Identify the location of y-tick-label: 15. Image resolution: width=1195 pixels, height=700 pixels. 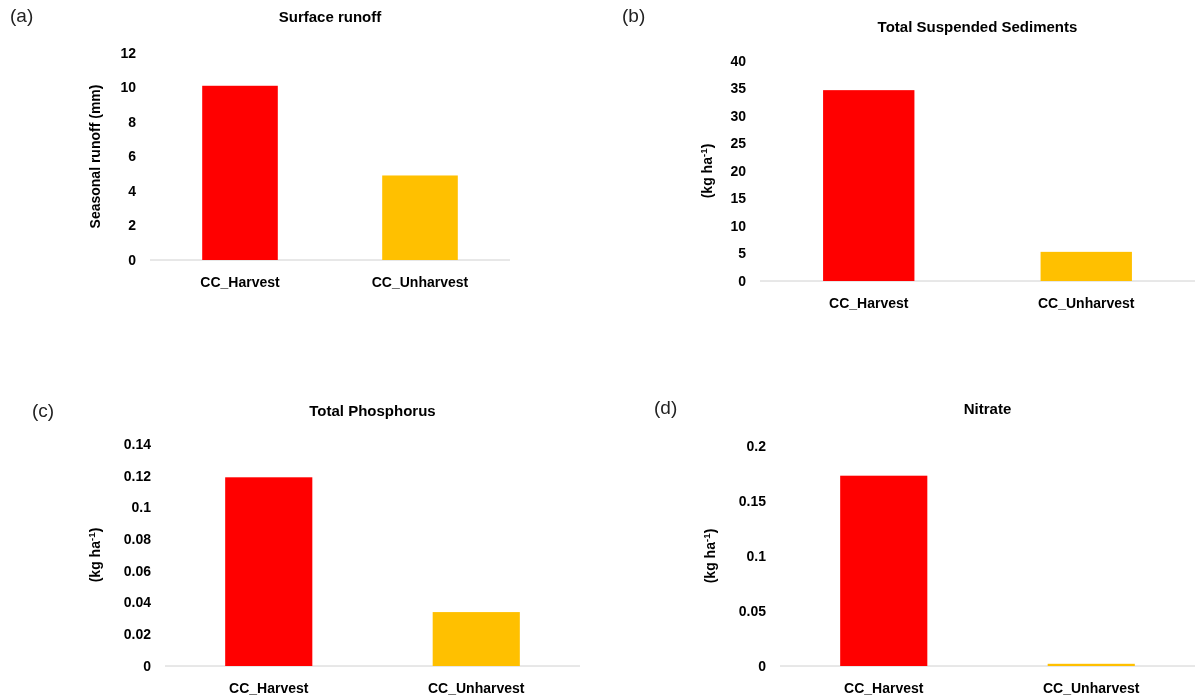
(738, 198).